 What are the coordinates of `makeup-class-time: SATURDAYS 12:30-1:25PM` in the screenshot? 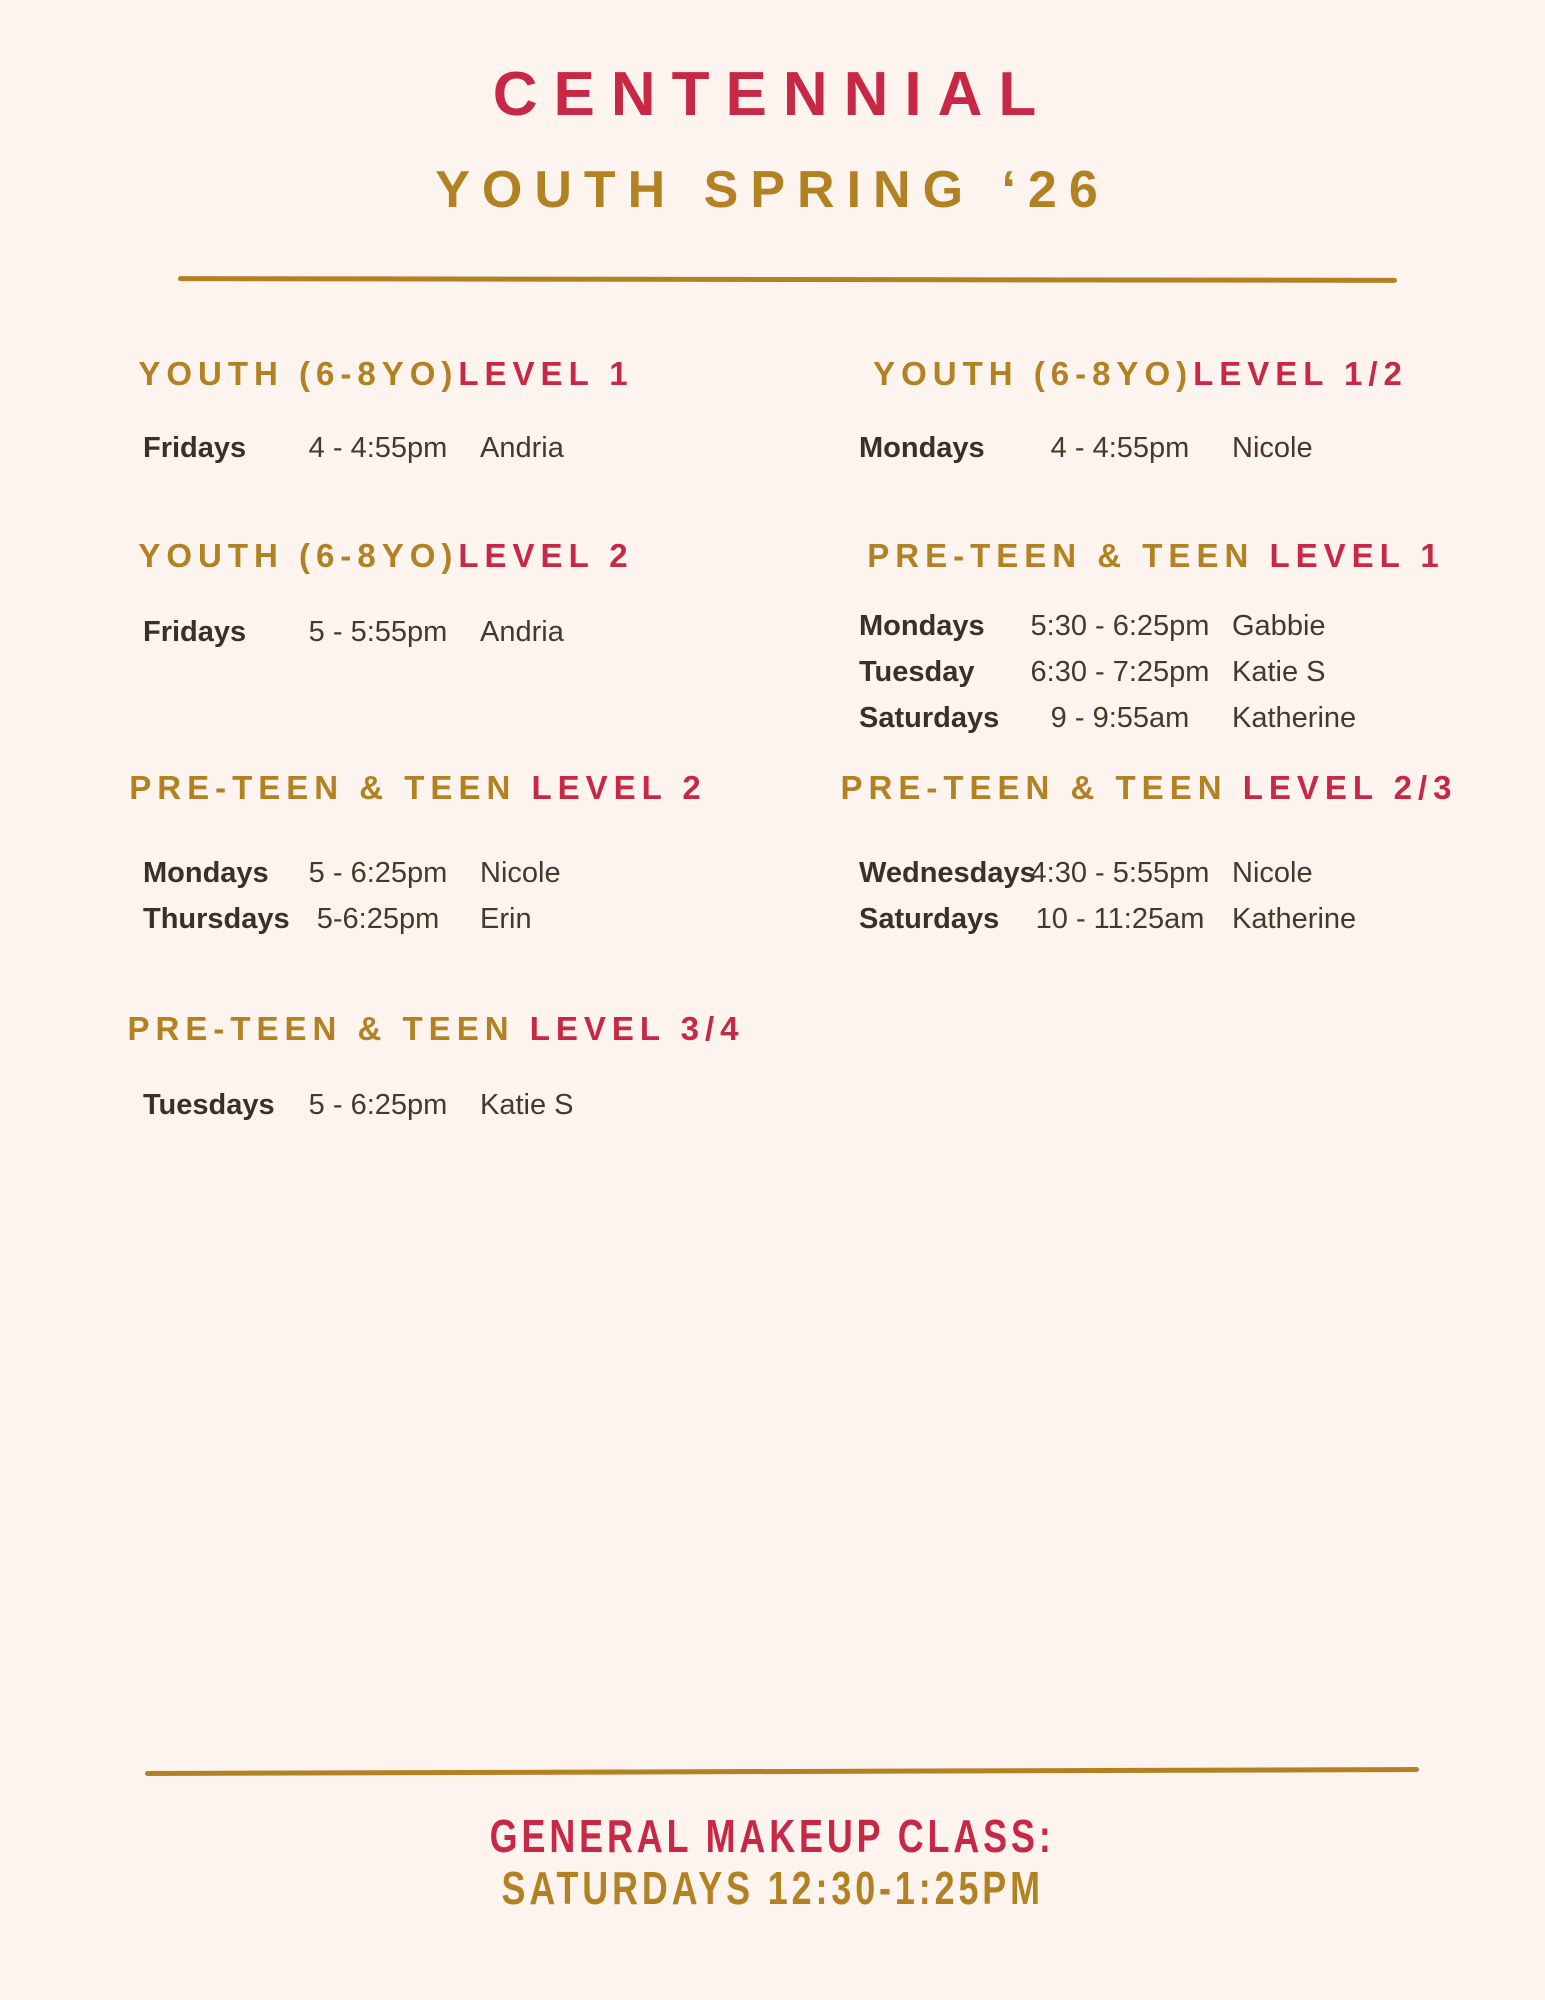 It's located at (772, 1888).